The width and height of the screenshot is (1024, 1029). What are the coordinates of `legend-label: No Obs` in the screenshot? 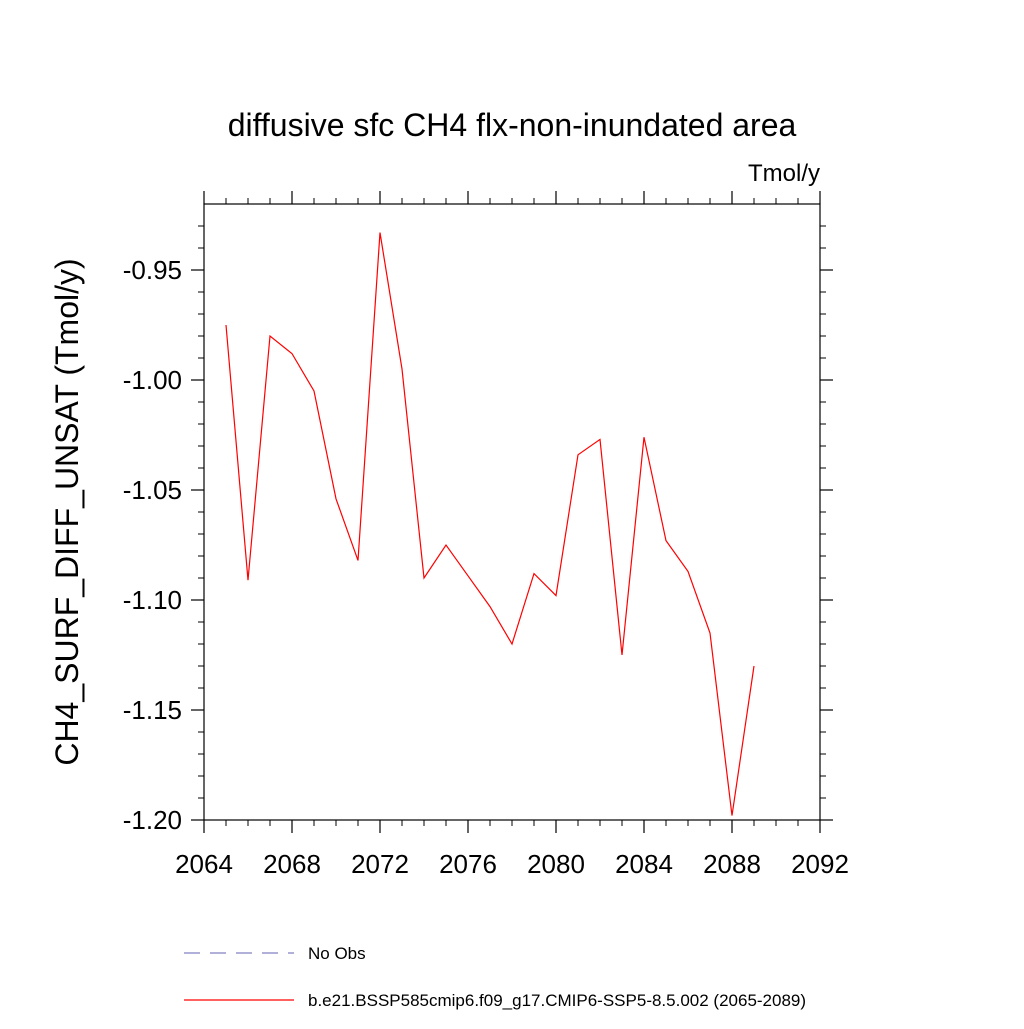 It's located at (337, 953).